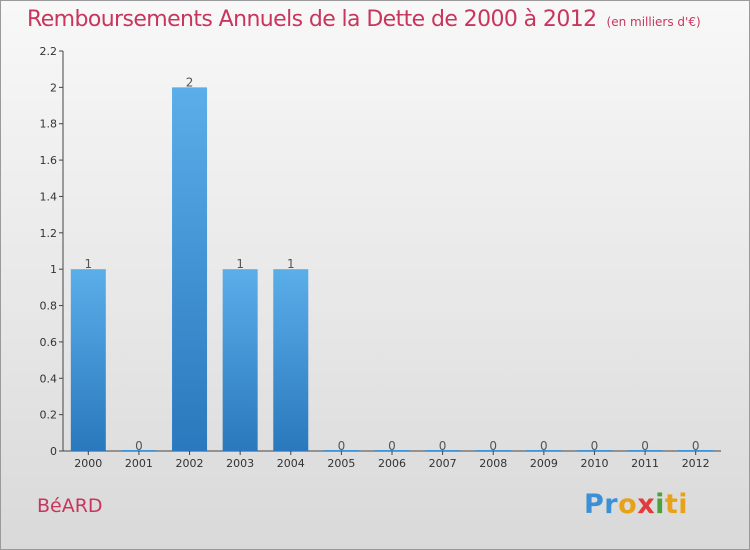 The width and height of the screenshot is (750, 550). I want to click on x-tick-label: 2003, so click(240, 463).